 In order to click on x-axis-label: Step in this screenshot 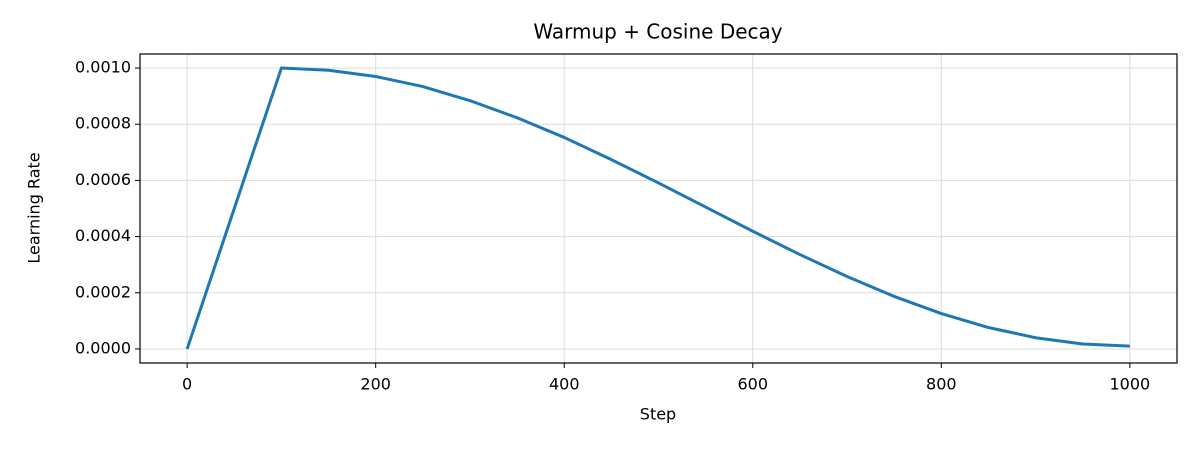, I will do `click(658, 414)`.